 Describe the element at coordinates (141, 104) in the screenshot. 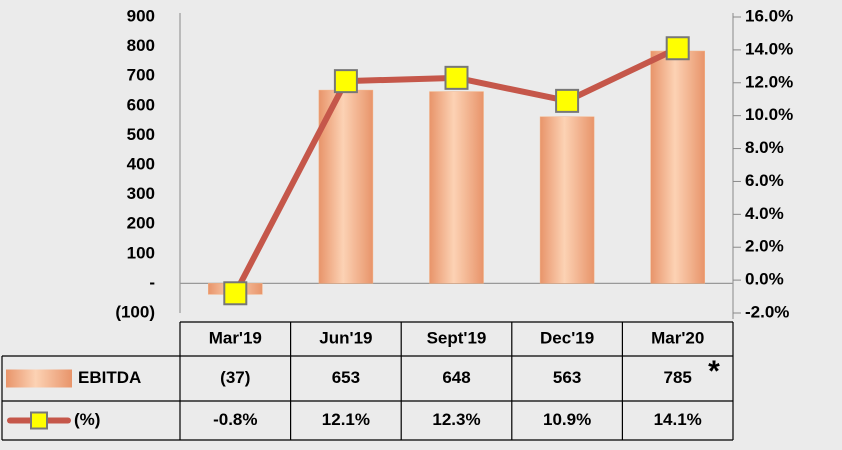

I see `y-tick-label: 600` at that location.